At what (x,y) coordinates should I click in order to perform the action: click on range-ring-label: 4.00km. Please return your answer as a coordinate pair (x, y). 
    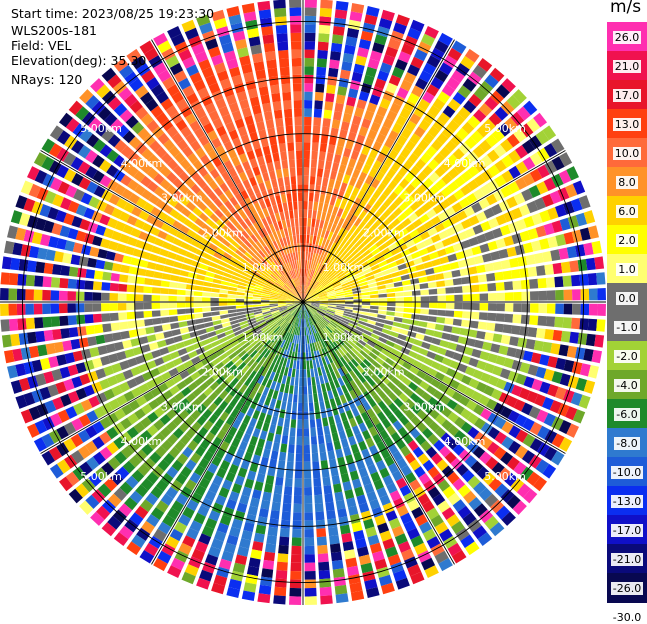
    Looking at the image, I should click on (142, 441).